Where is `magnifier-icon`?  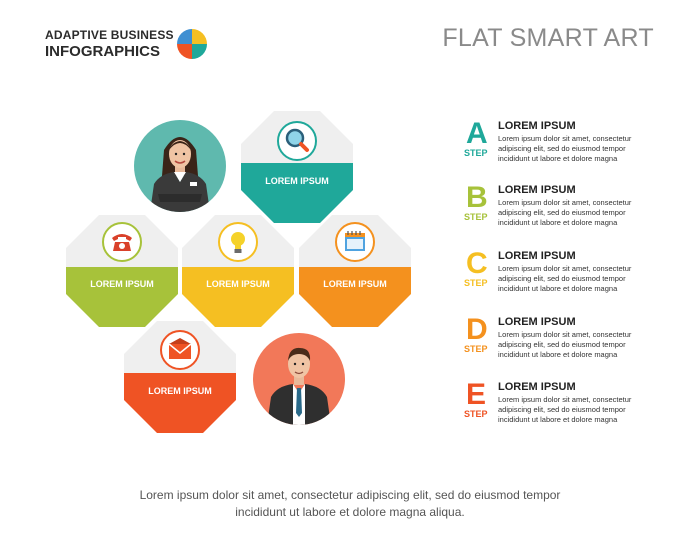
magnifier-icon is located at coordinates (297, 141).